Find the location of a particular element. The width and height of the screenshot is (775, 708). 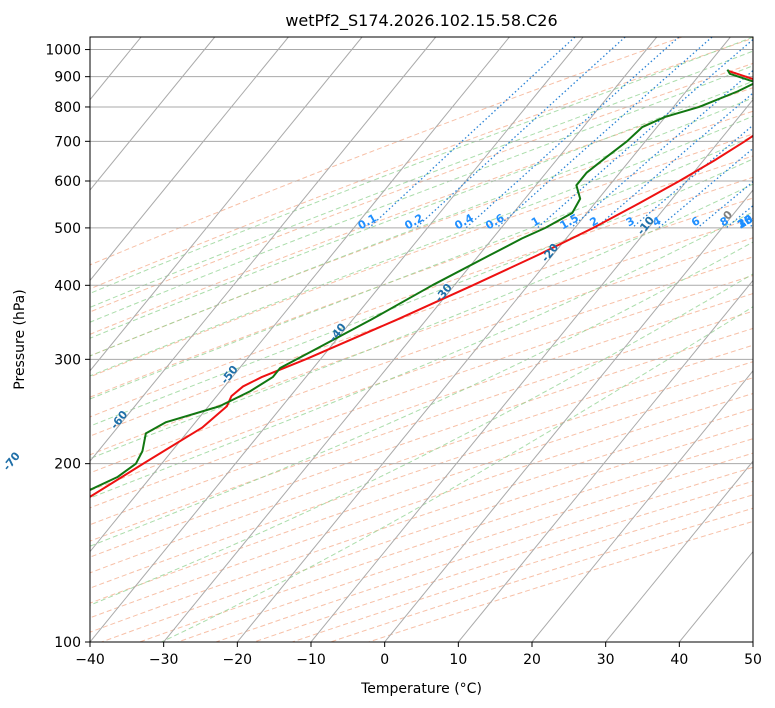

x-tick-label: 0 is located at coordinates (384, 660).